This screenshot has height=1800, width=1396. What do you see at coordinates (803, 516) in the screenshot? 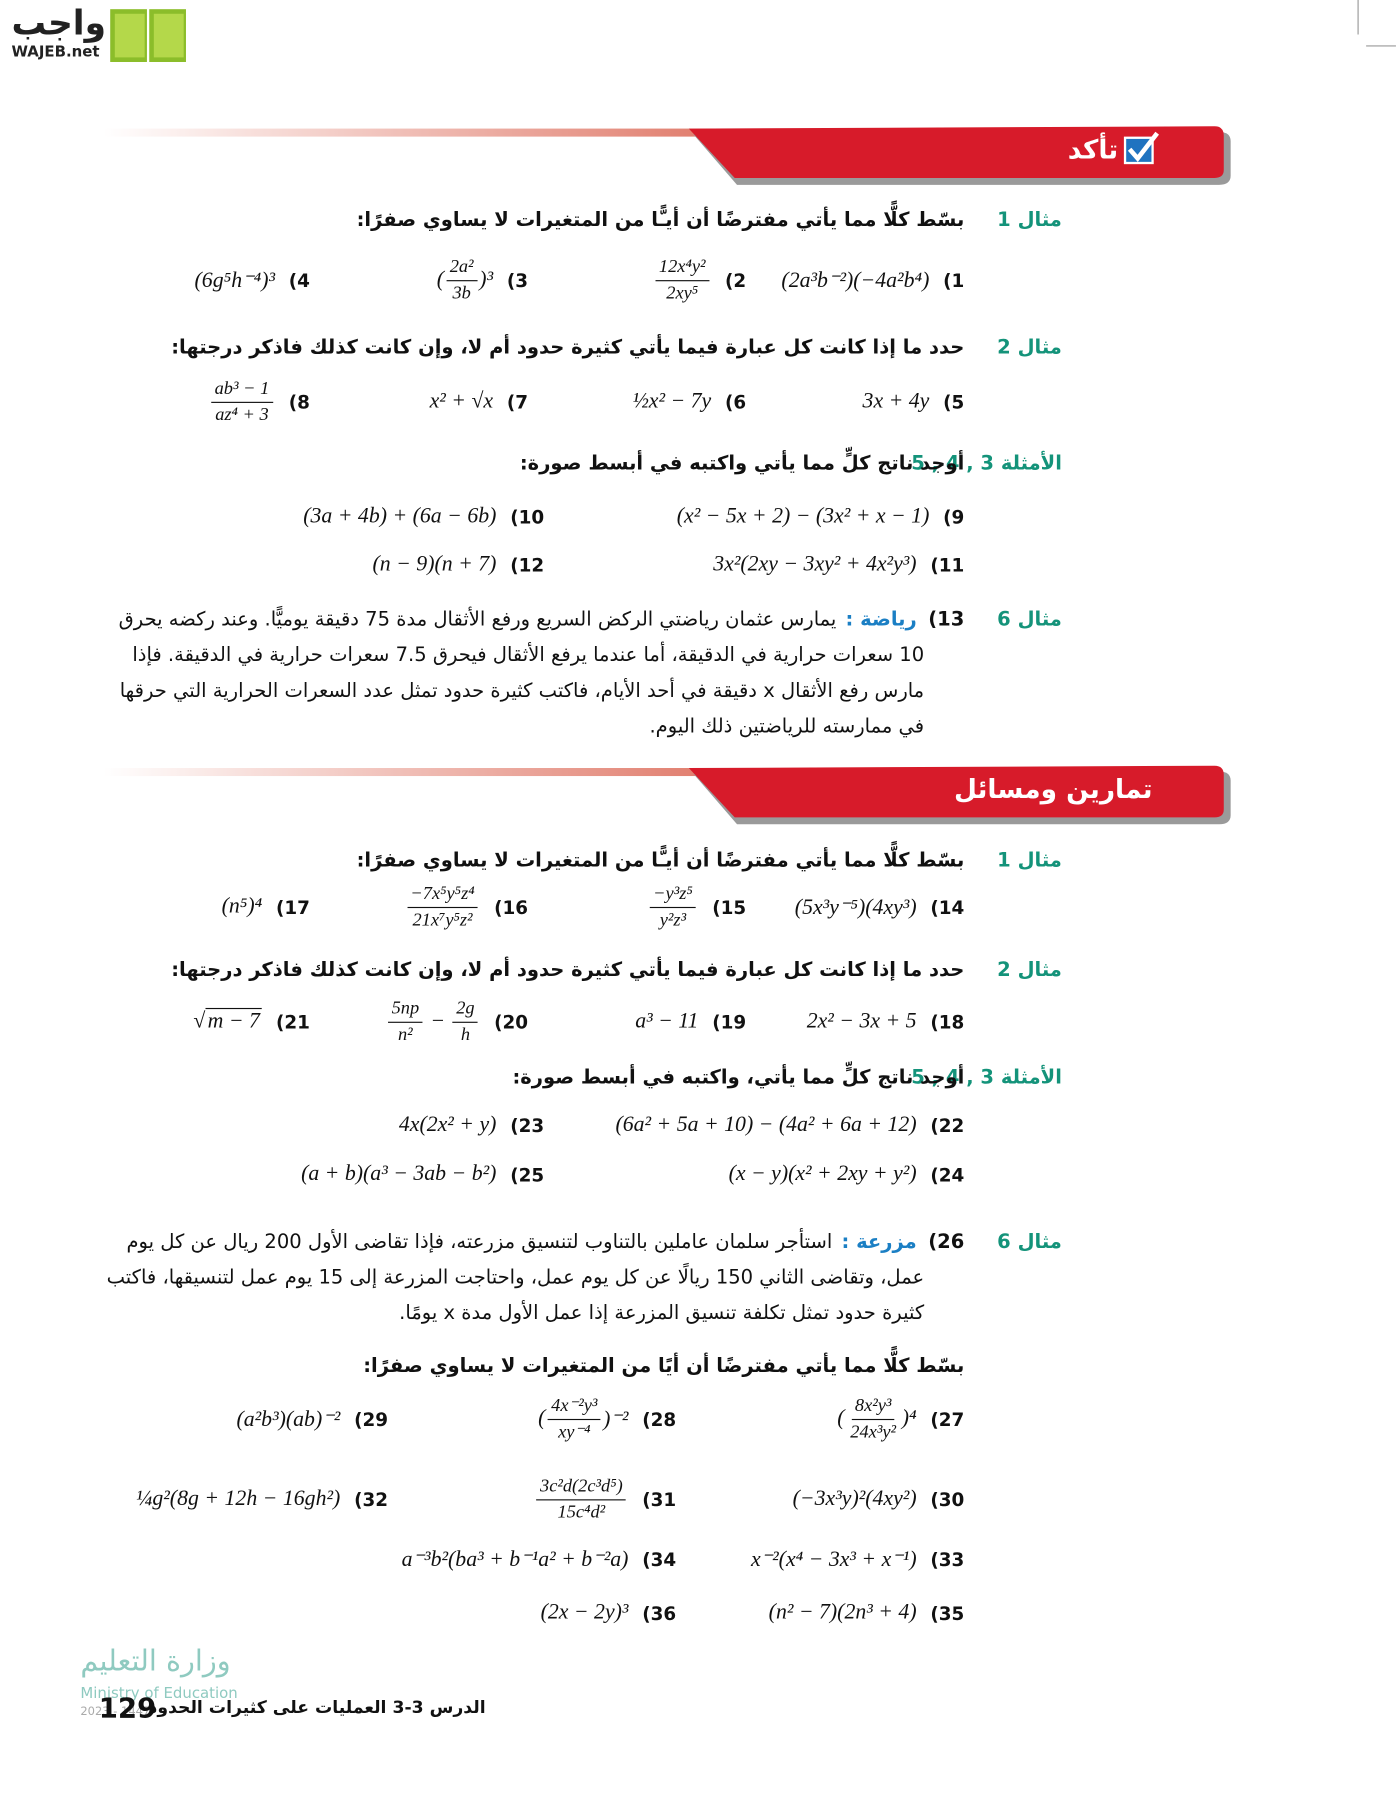
I see `expression-part: (x² − 5x + 2) − (3x² + x − 1)` at bounding box center [803, 516].